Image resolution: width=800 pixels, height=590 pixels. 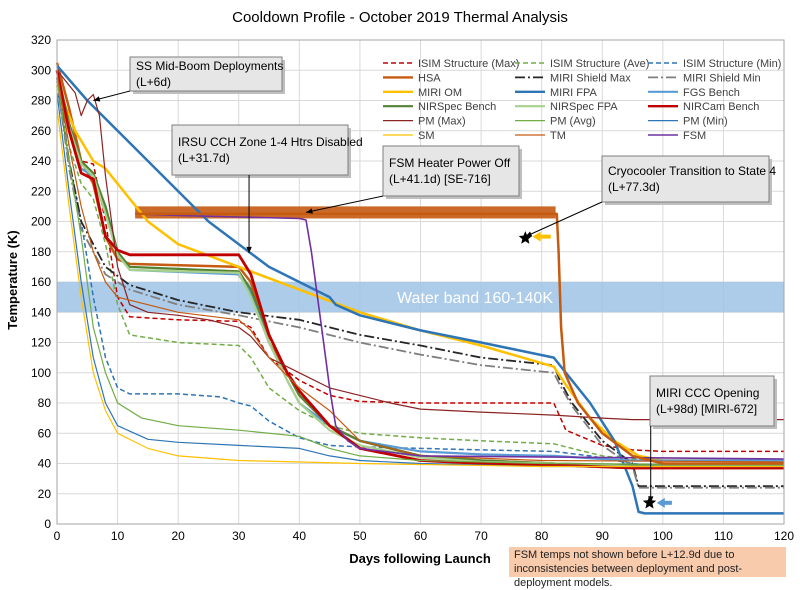 What do you see at coordinates (178, 536) in the screenshot?
I see `x-tick-label: 20` at bounding box center [178, 536].